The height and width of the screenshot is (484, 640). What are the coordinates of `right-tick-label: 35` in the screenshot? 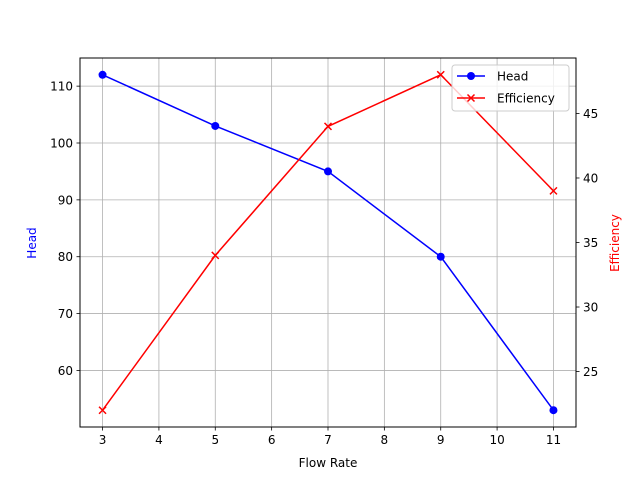 It's located at (590, 243).